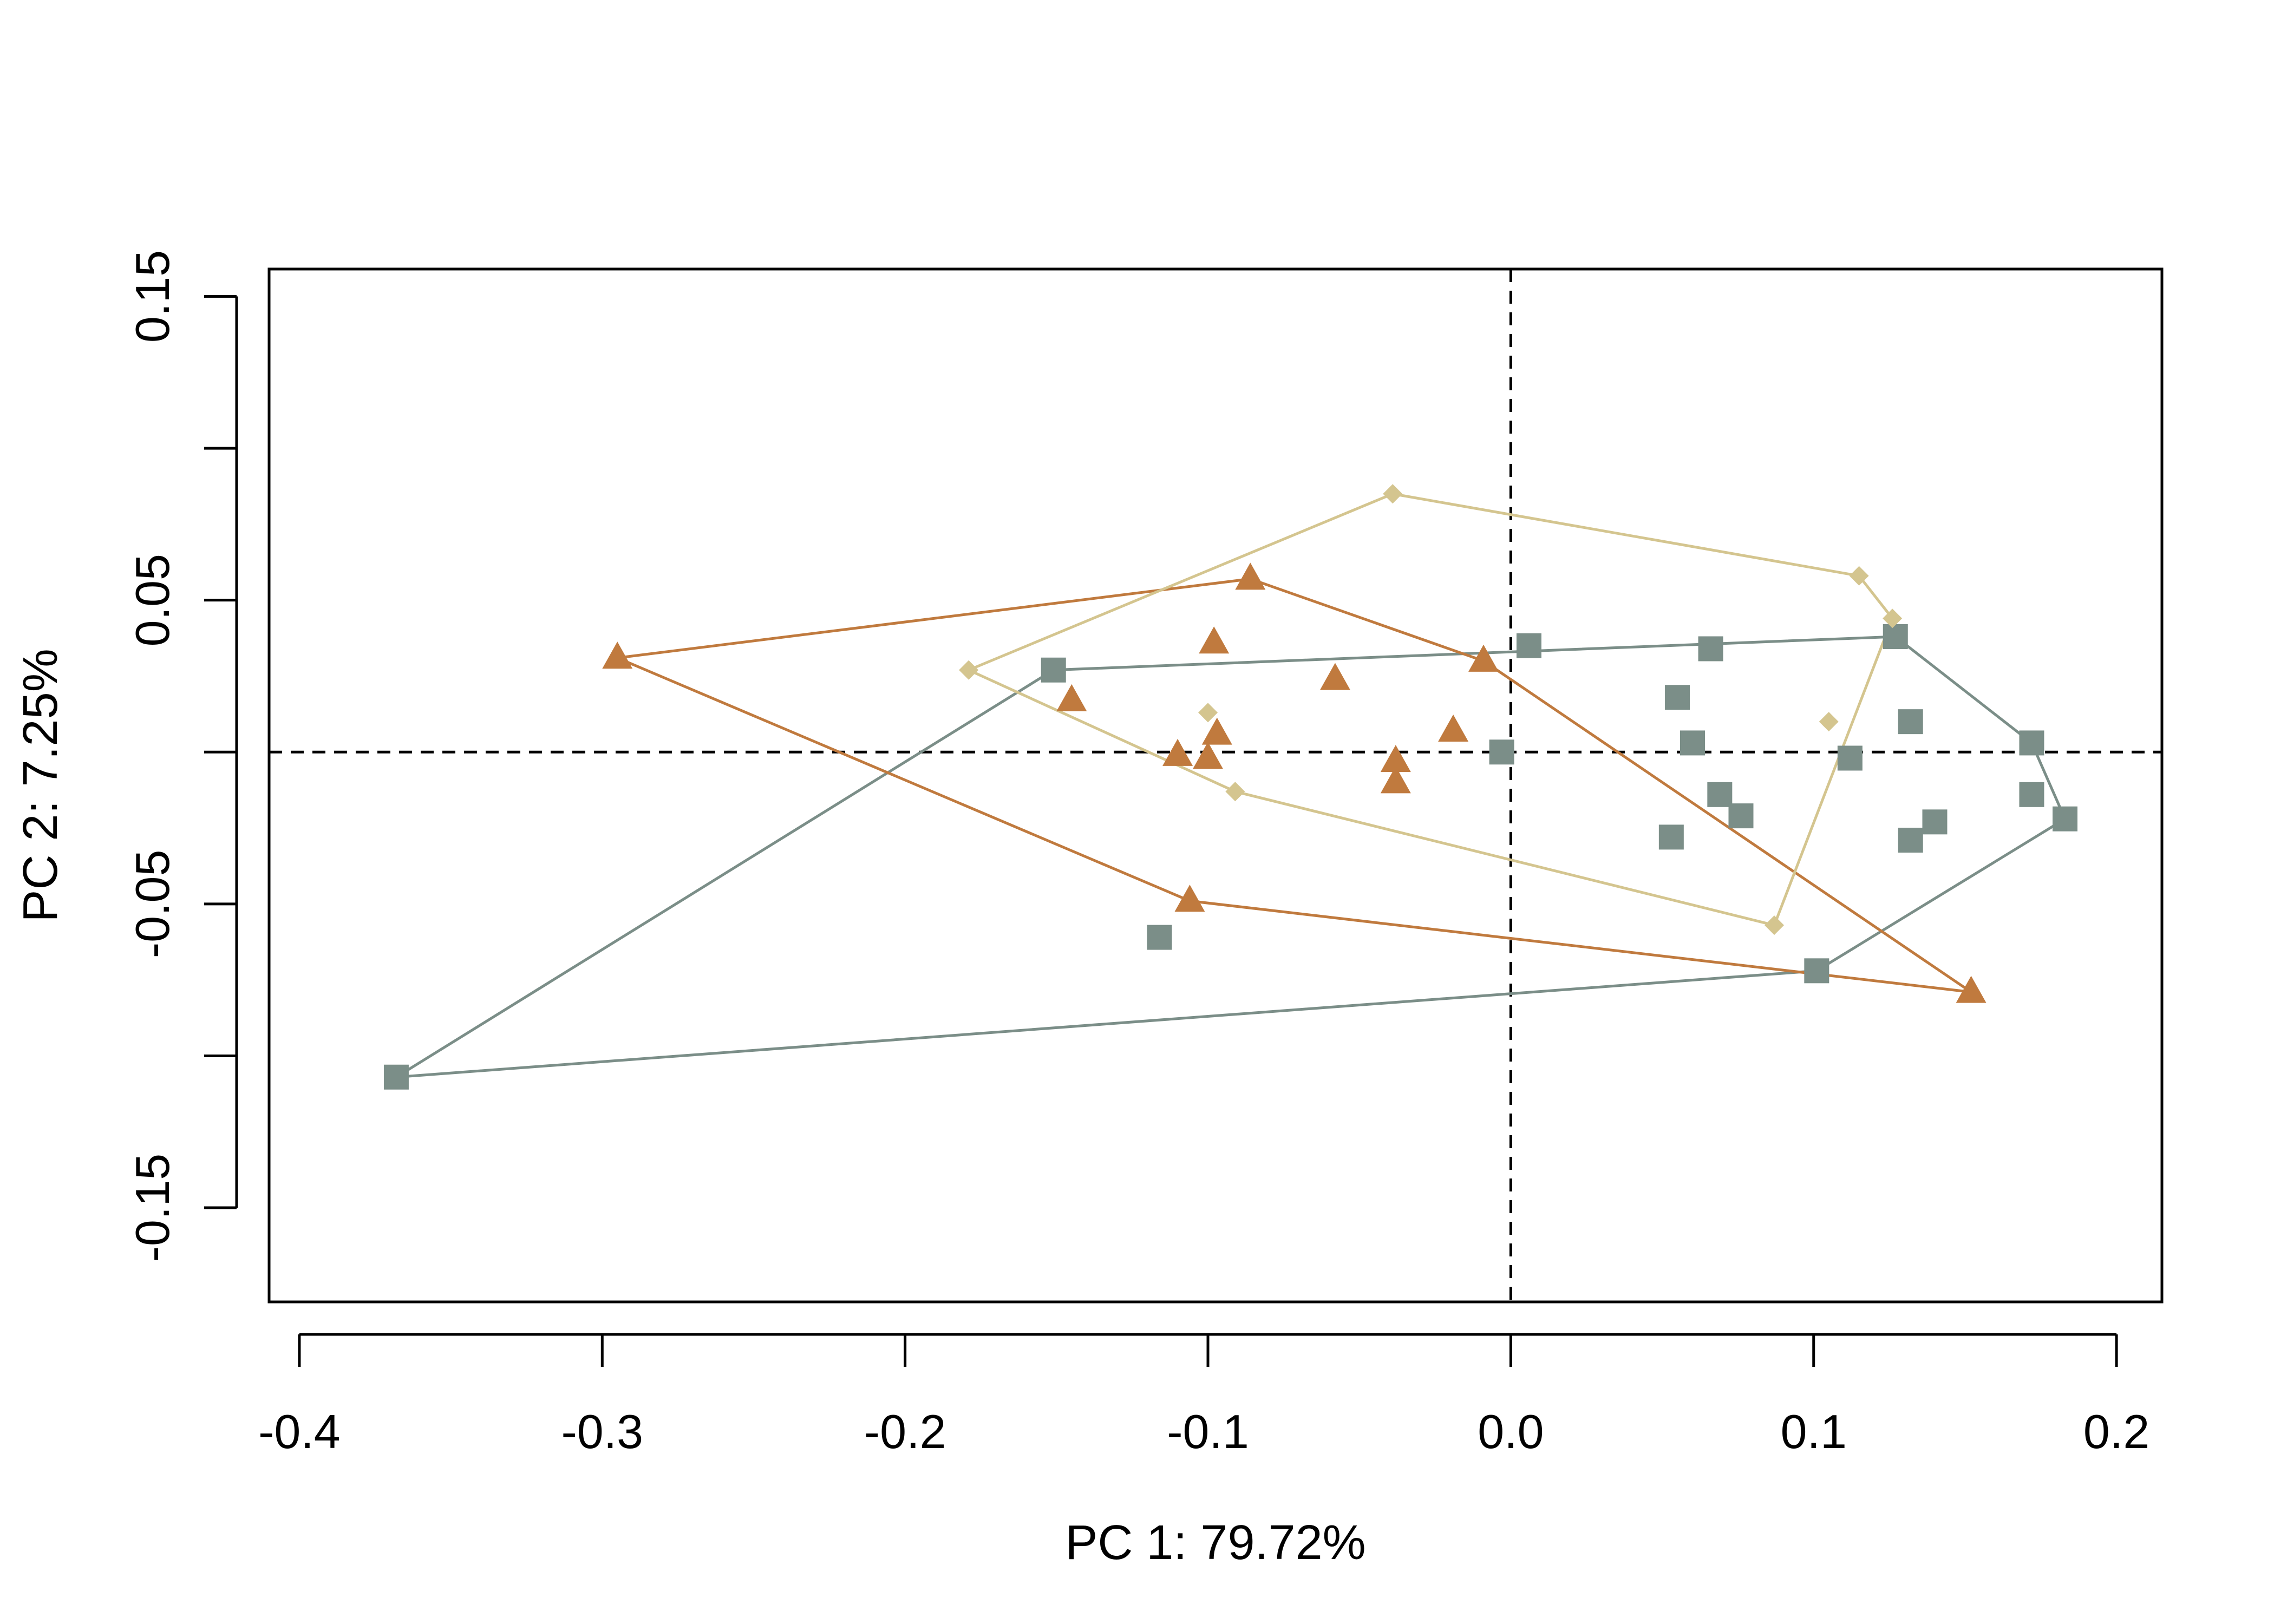  What do you see at coordinates (41, 785) in the screenshot?
I see `y-axis-title: PC 2: 7.25%` at bounding box center [41, 785].